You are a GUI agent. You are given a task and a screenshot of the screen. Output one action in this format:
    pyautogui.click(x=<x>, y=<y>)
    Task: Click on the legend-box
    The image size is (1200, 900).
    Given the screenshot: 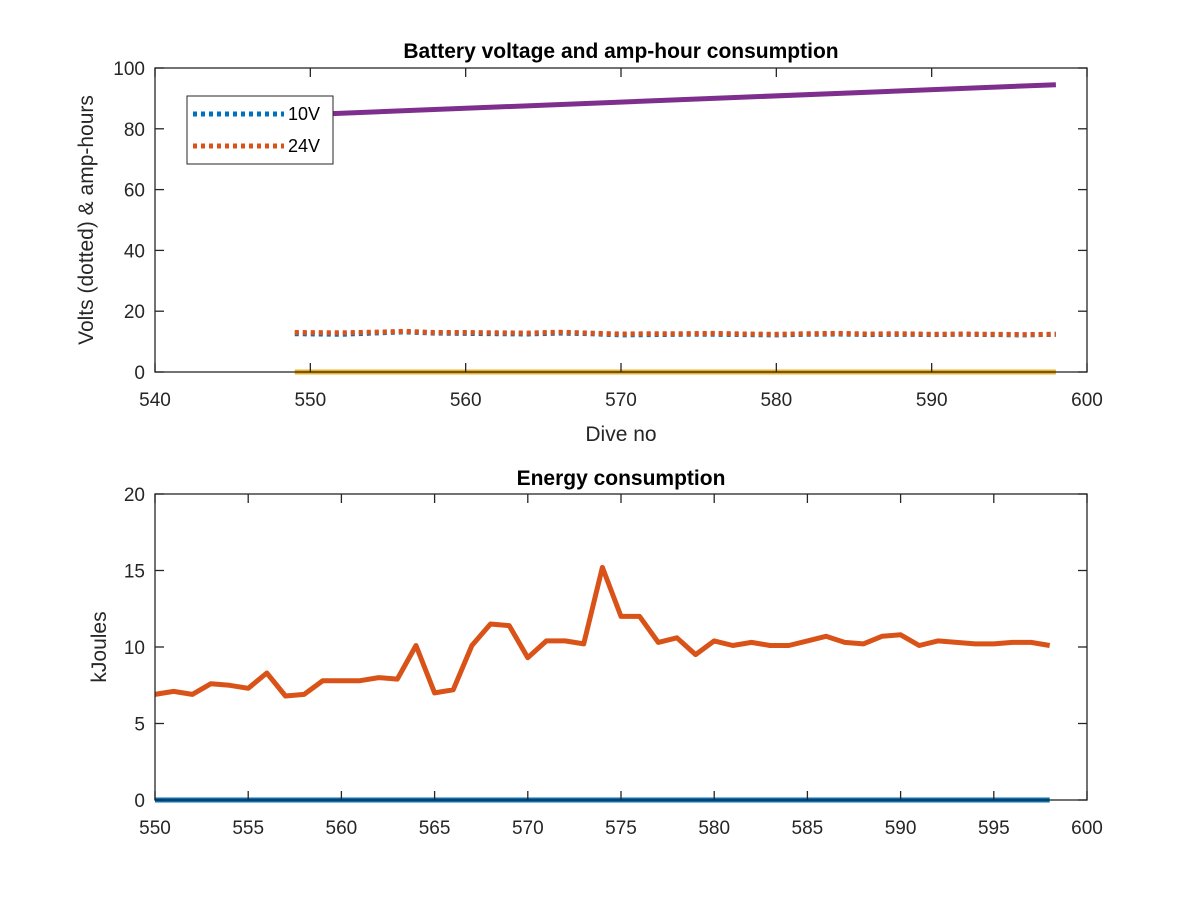 What is the action you would take?
    pyautogui.click(x=260, y=130)
    